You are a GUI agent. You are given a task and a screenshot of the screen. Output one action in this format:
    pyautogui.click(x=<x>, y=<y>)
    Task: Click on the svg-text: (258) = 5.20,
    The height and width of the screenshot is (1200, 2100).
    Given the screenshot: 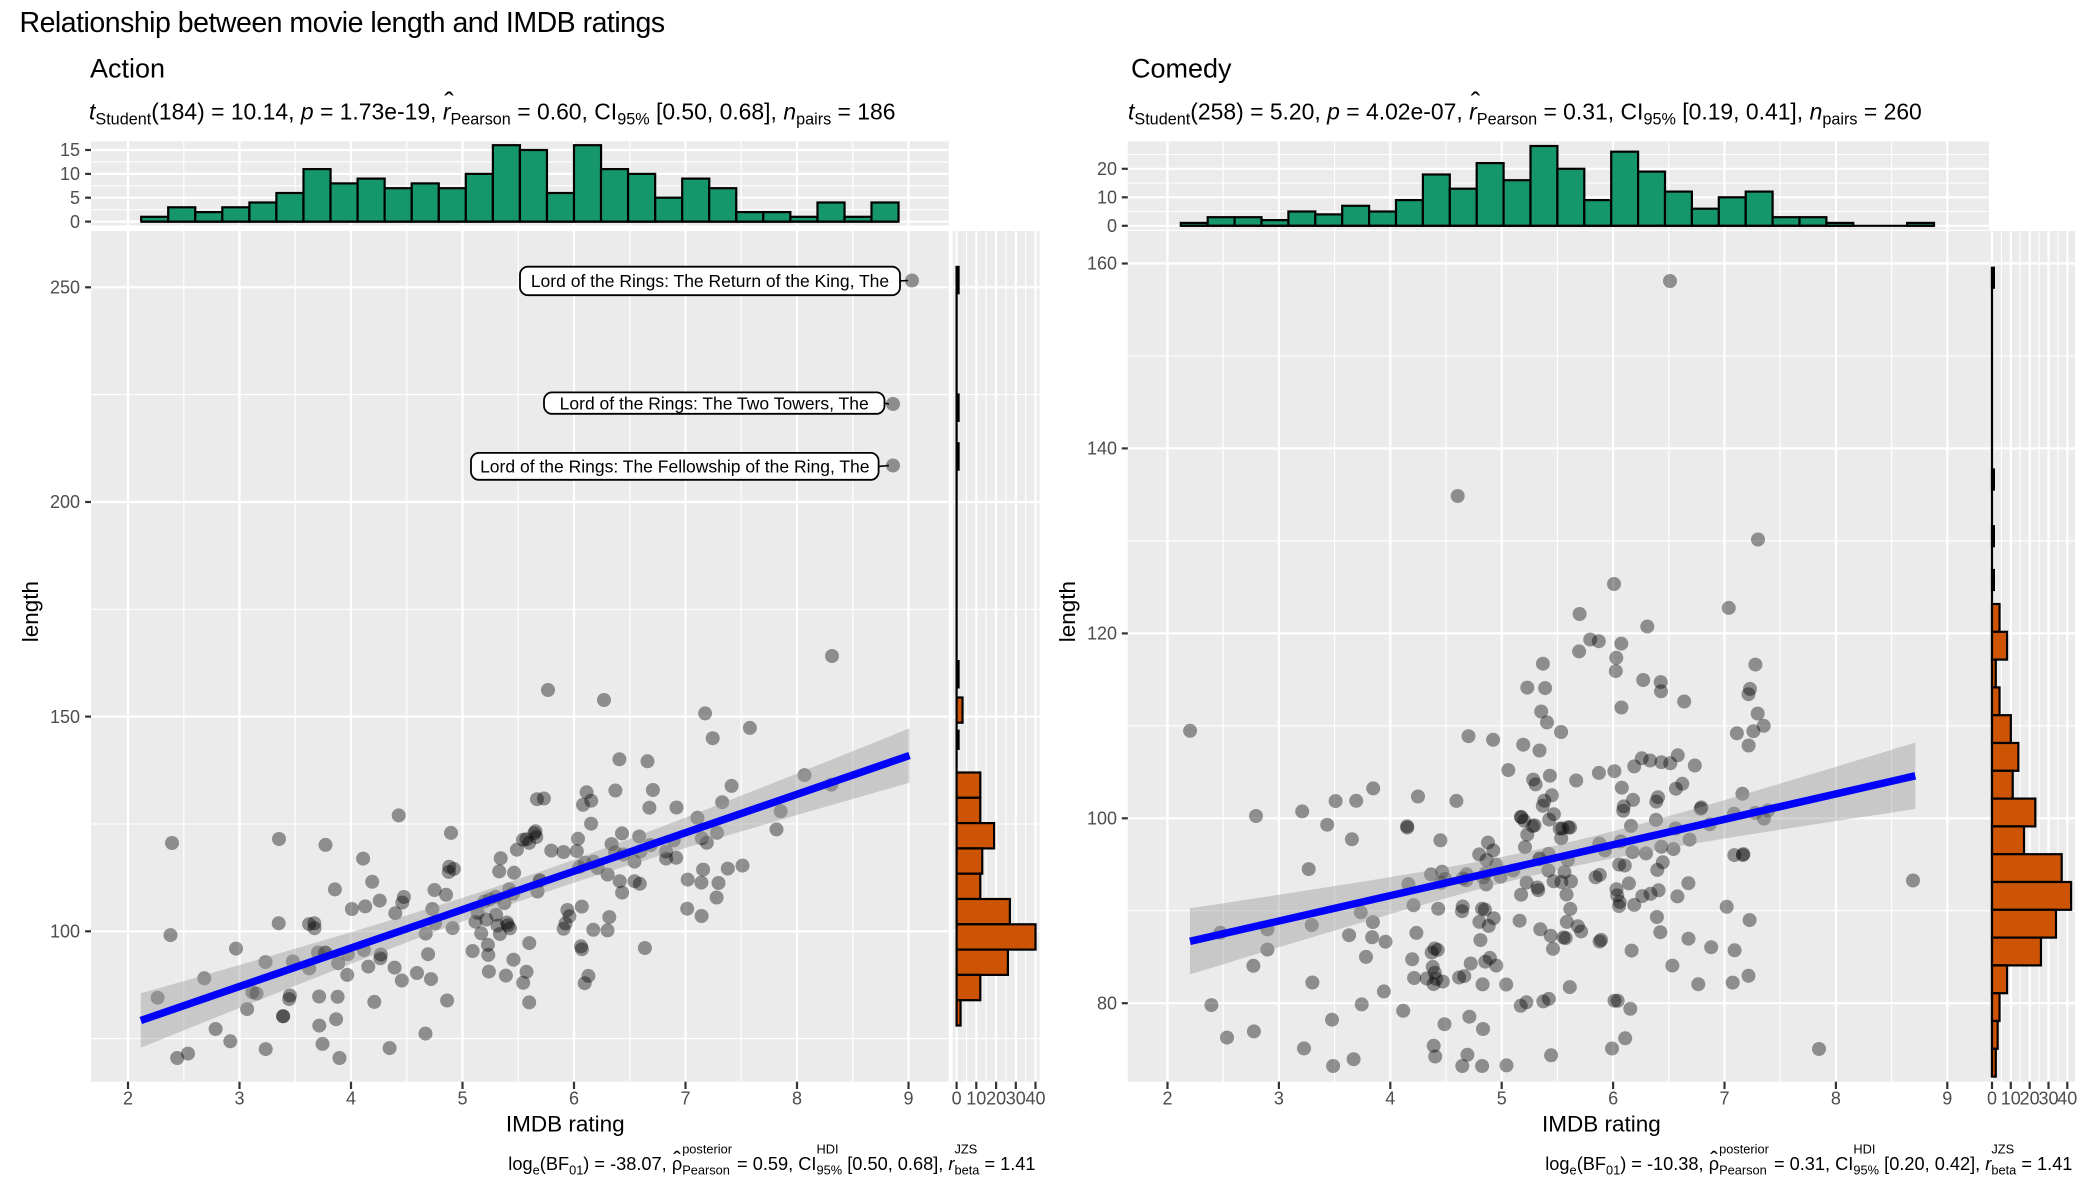 What is the action you would take?
    pyautogui.click(x=1258, y=112)
    